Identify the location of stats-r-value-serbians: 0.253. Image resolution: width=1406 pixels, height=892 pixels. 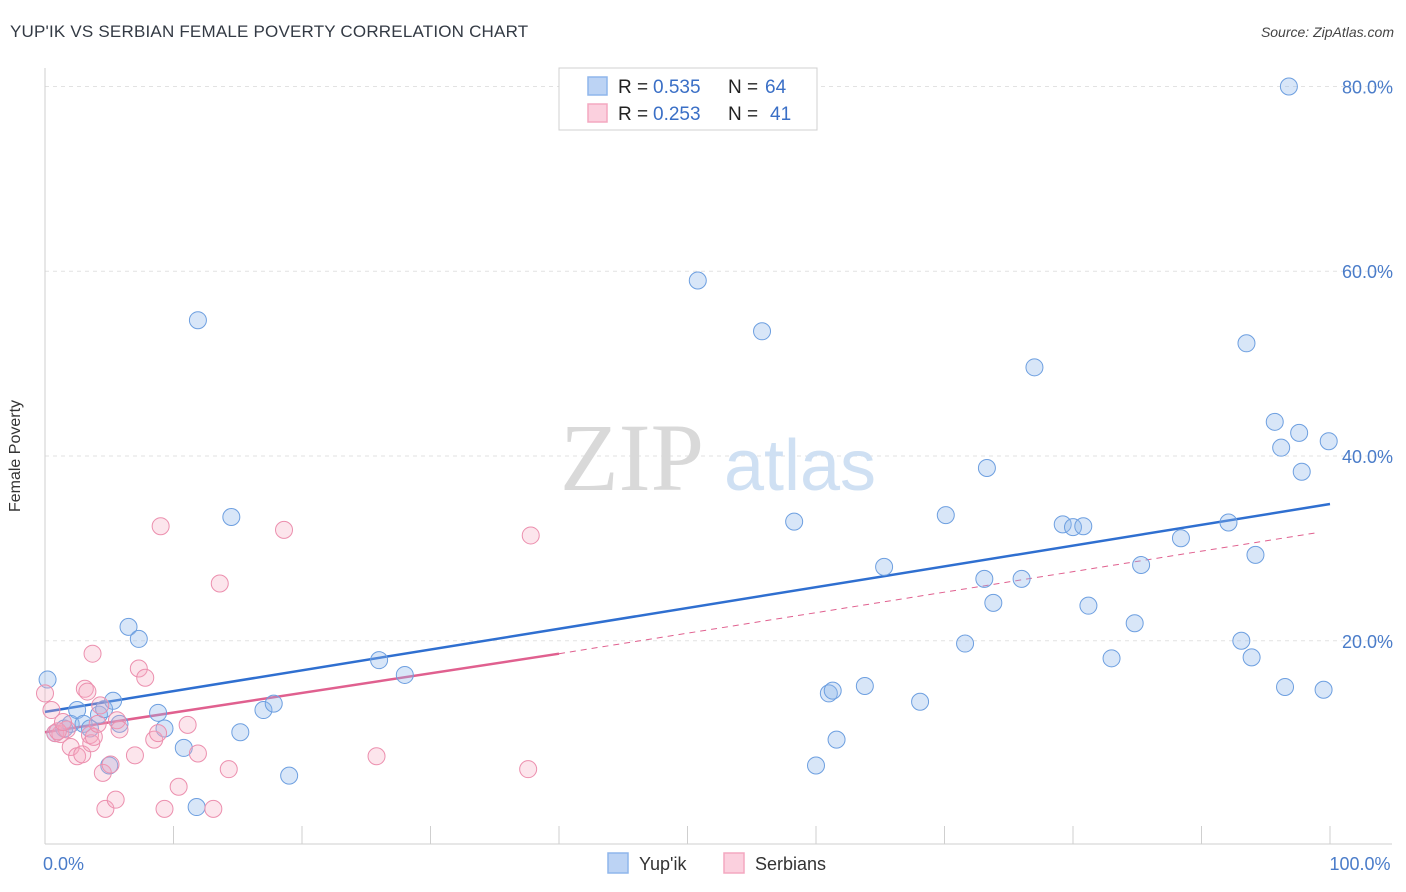
(677, 114).